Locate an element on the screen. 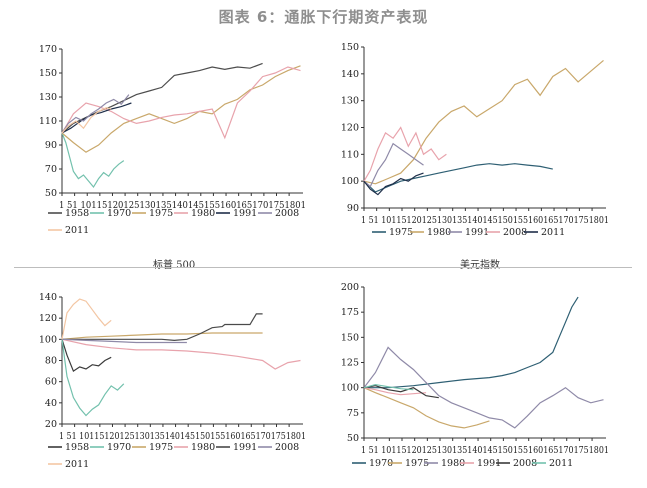 This screenshot has height=488, width=647. y-tick-label: 70 is located at coordinates (51, 169).